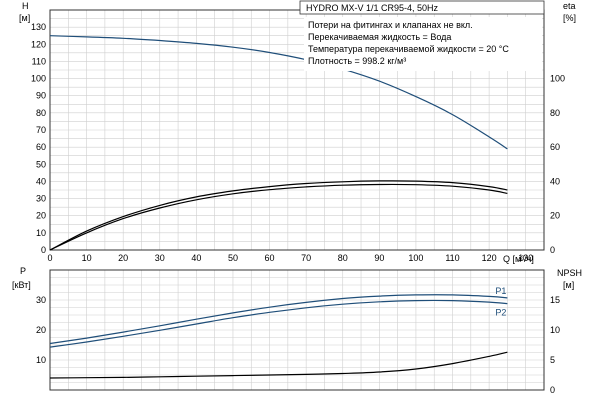  Describe the element at coordinates (390, 25) in the screenshot. I see `note-line: Потери на фитингах и клапанах не вкл.` at that location.